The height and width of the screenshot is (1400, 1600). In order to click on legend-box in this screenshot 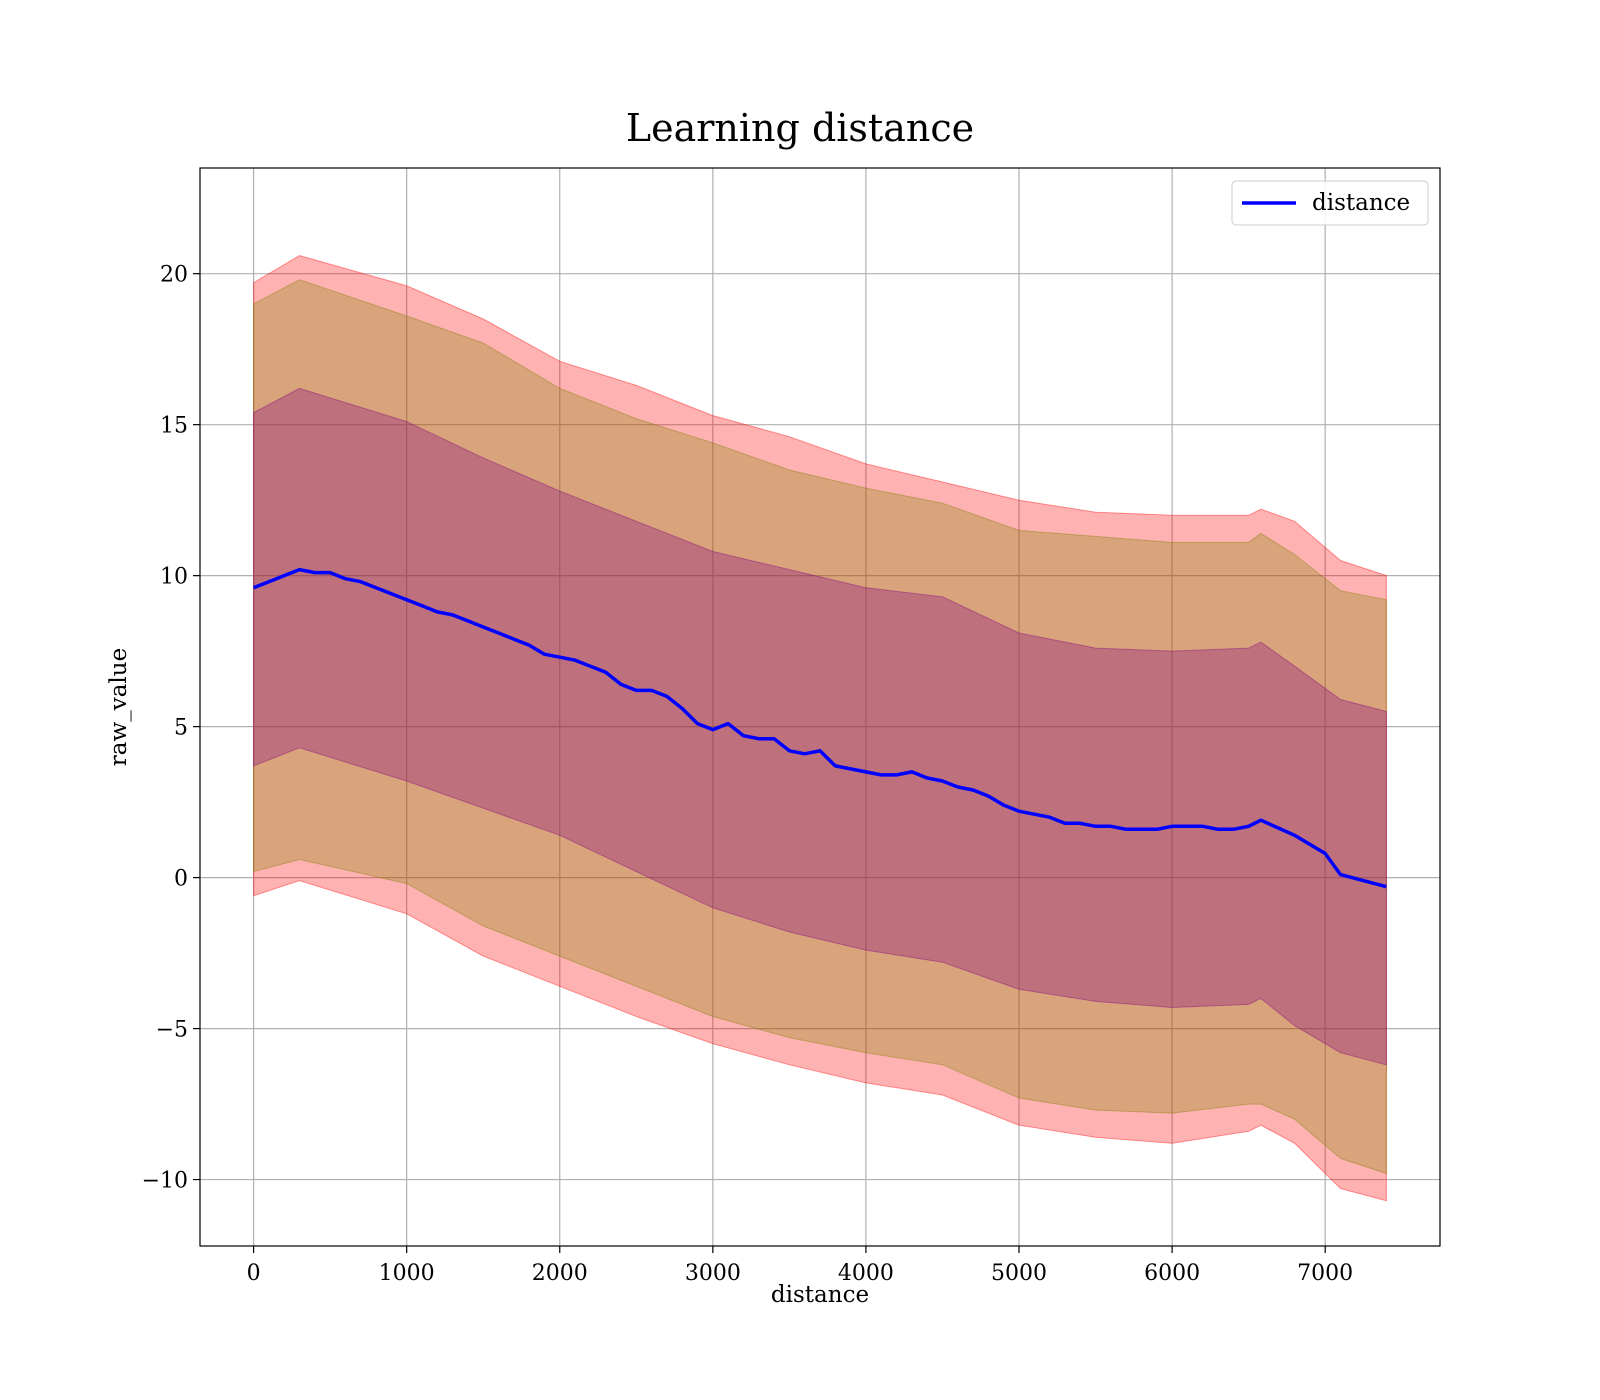, I will do `click(1330, 203)`.